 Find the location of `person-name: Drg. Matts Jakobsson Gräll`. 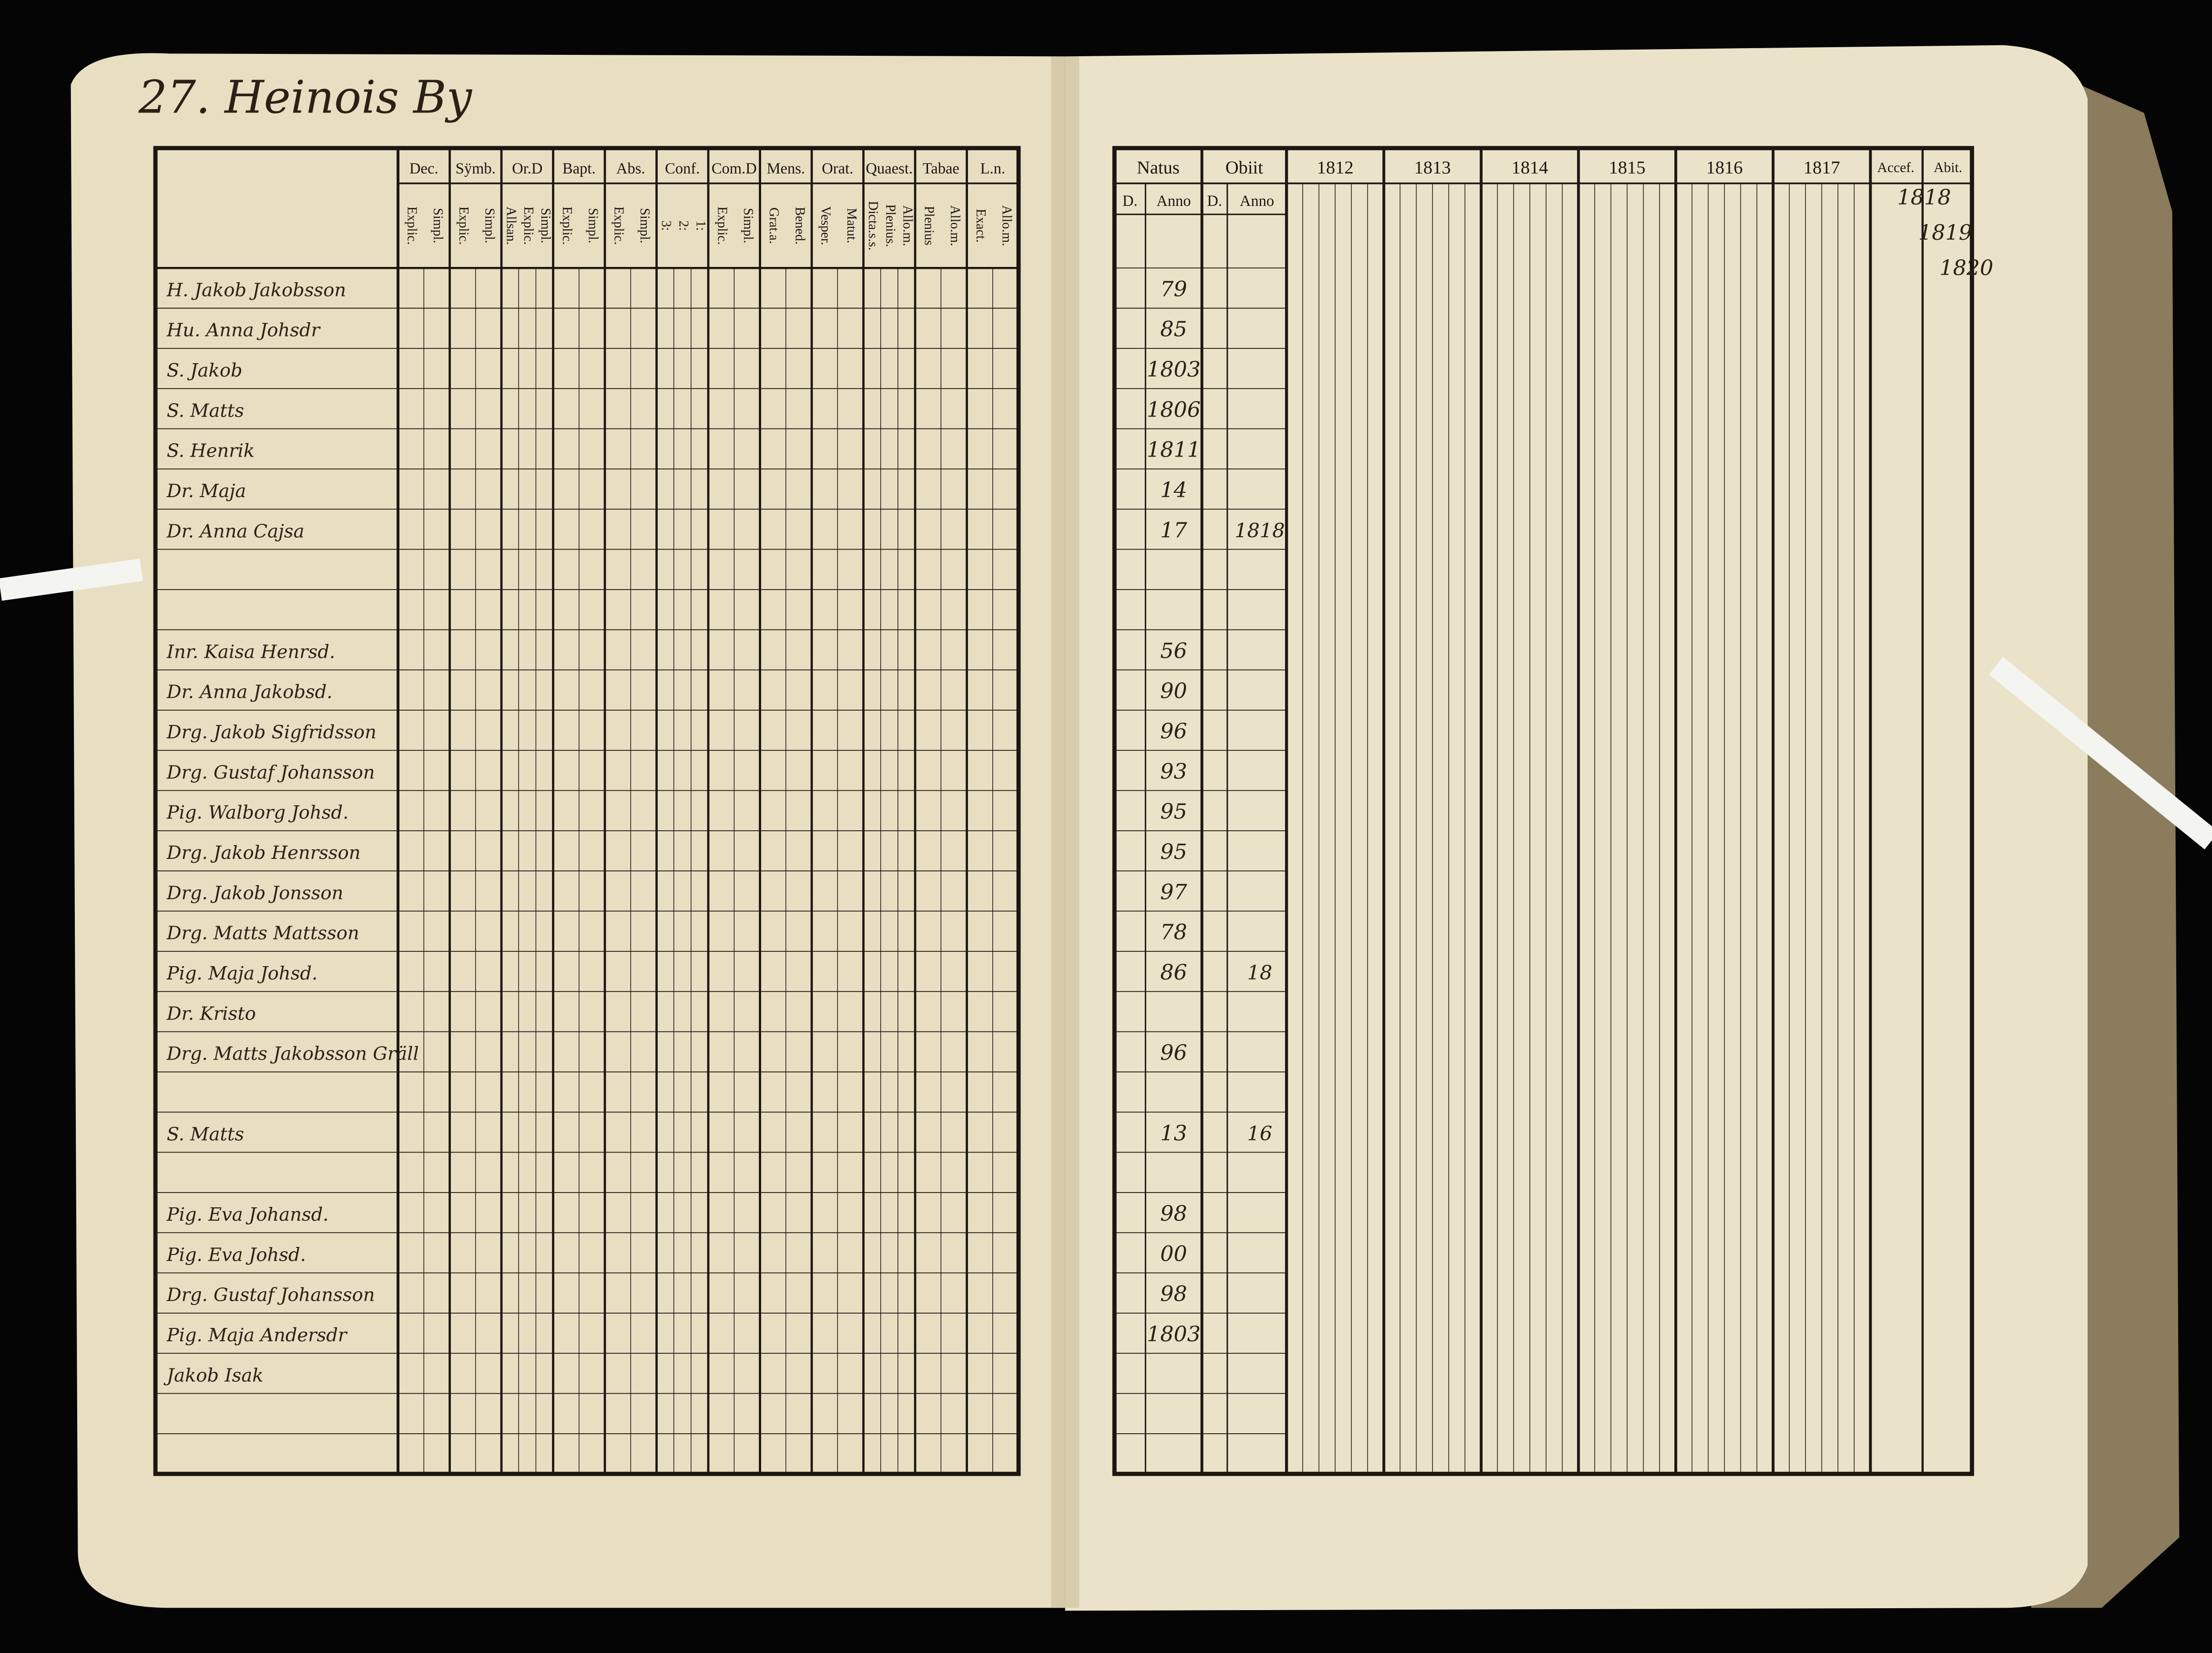

person-name: Drg. Matts Jakobsson Gräll is located at coordinates (292, 1054).